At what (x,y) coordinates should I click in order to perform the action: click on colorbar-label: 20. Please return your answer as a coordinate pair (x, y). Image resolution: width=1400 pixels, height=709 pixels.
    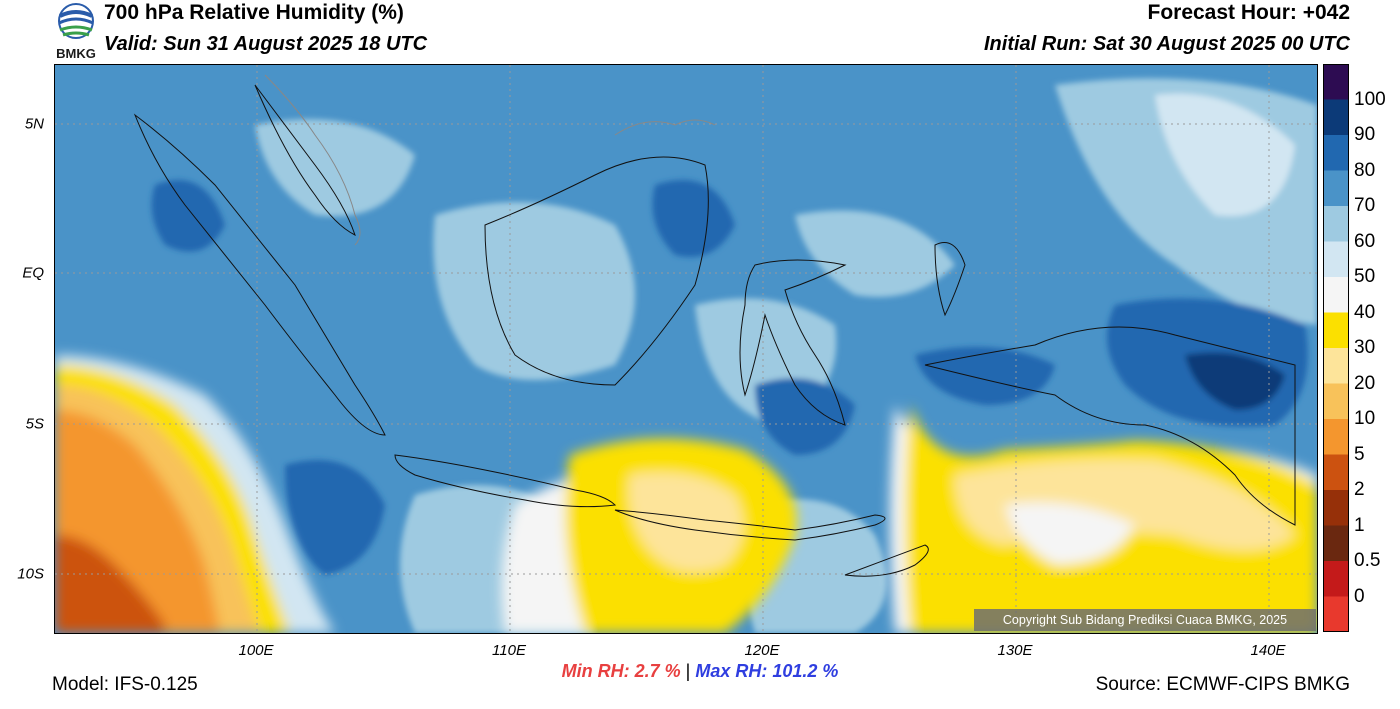
    Looking at the image, I should click on (1365, 383).